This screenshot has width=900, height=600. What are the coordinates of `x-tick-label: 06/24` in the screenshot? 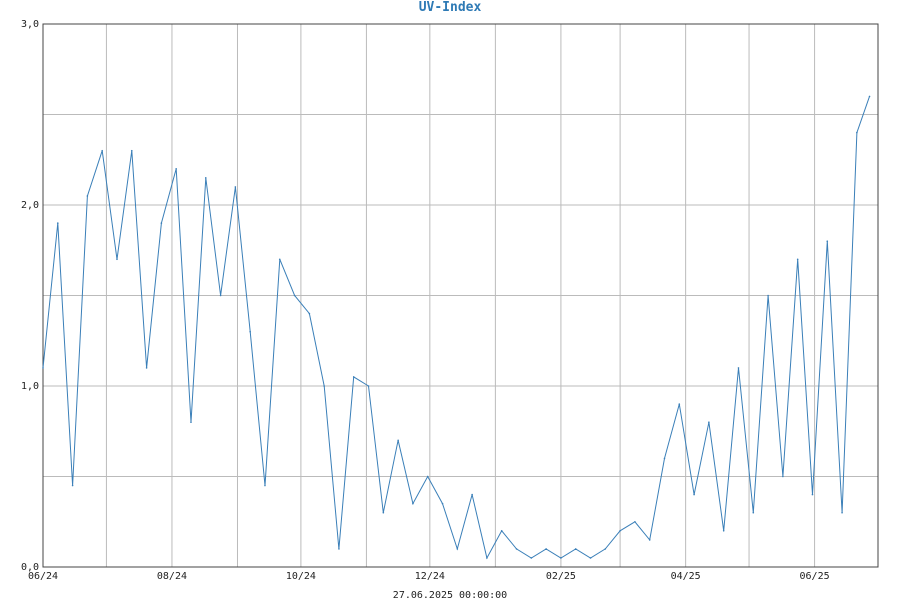 It's located at (43, 576).